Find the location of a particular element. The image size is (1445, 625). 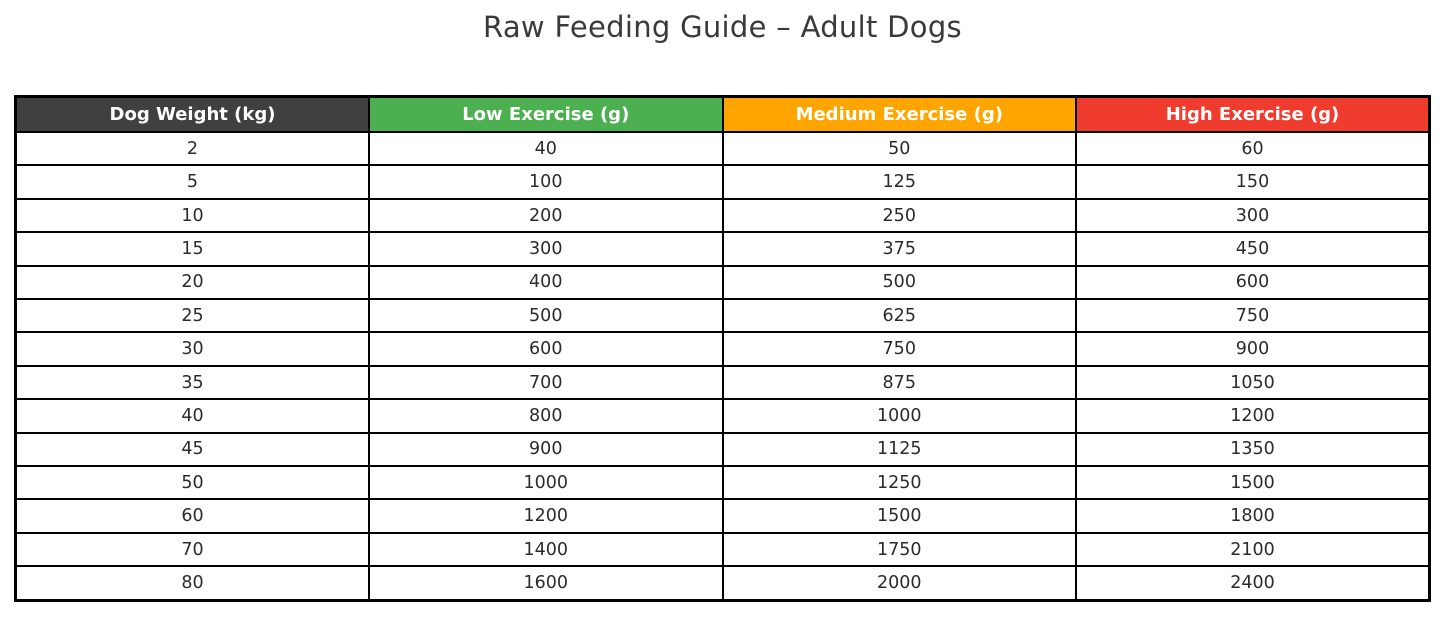

table-row: 2 40 50 60 is located at coordinates (722, 148).